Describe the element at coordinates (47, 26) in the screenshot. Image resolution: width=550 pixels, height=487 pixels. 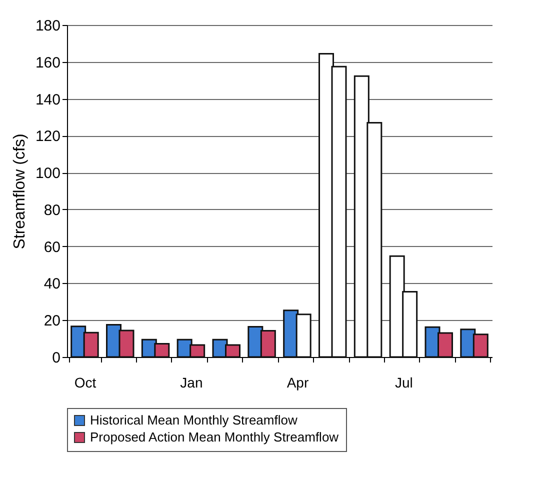
I see `y-tick-label: 180` at that location.